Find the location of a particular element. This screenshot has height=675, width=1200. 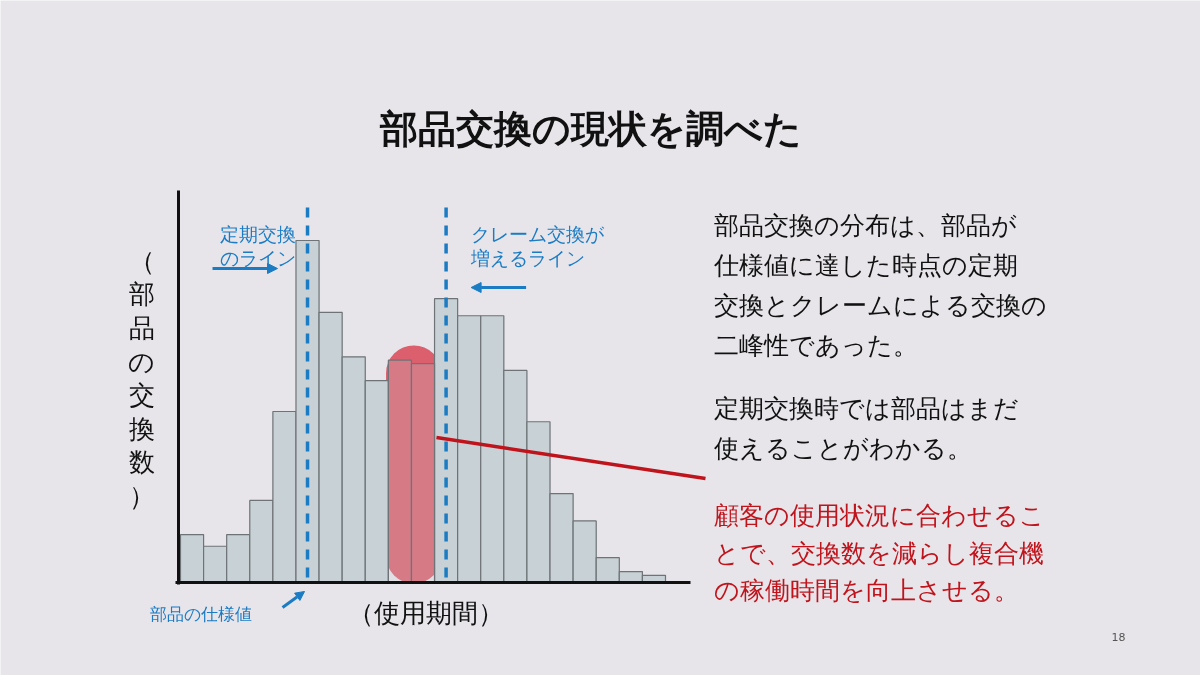

text: 仕様値に達した時点の定期 is located at coordinates (865, 265).